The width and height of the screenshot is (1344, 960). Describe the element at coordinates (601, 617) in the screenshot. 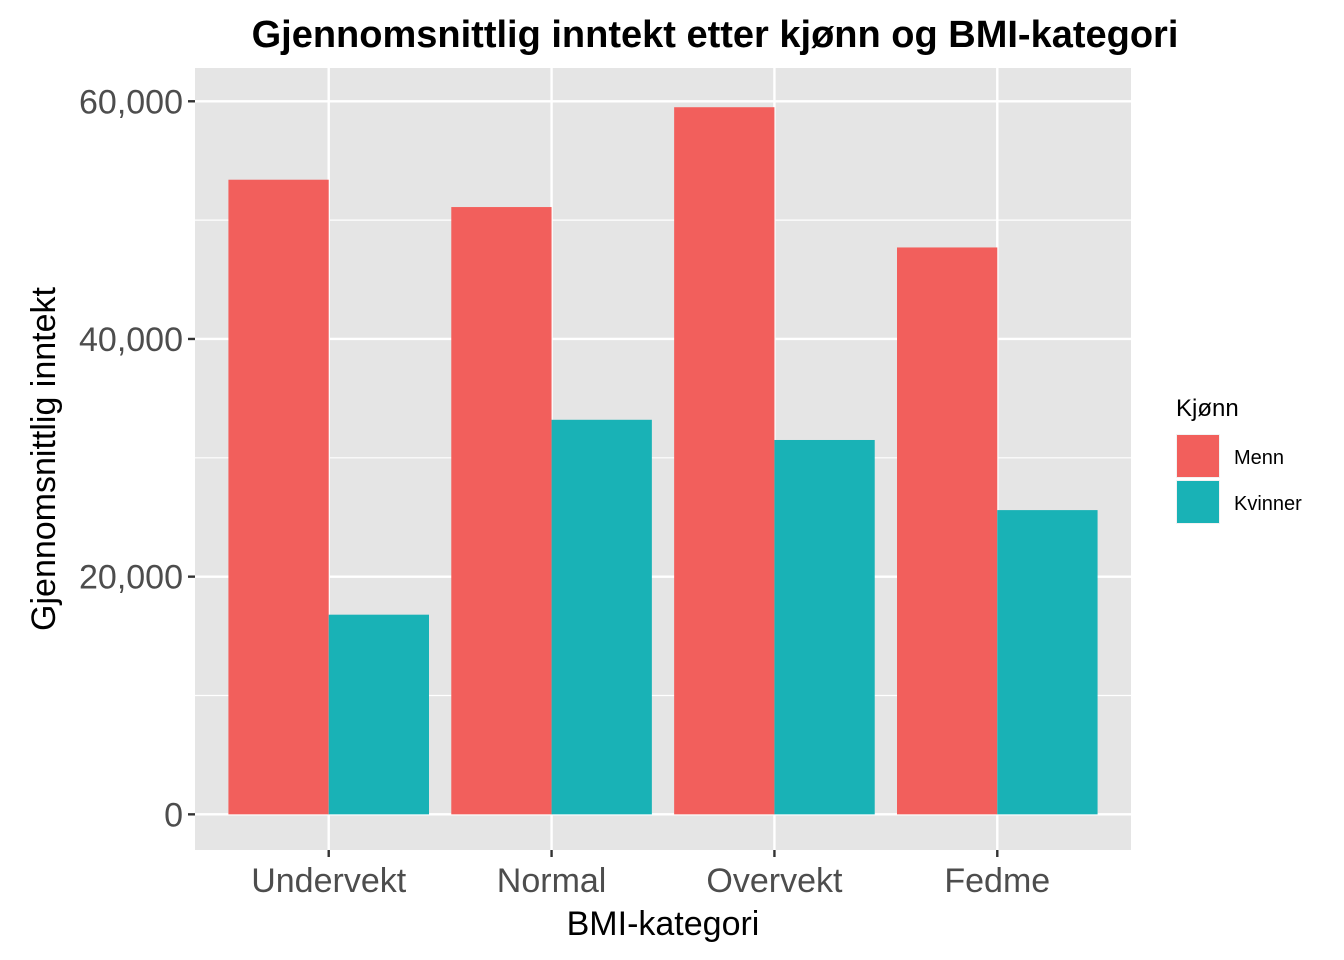

I see `bar-kvinner-normal` at that location.